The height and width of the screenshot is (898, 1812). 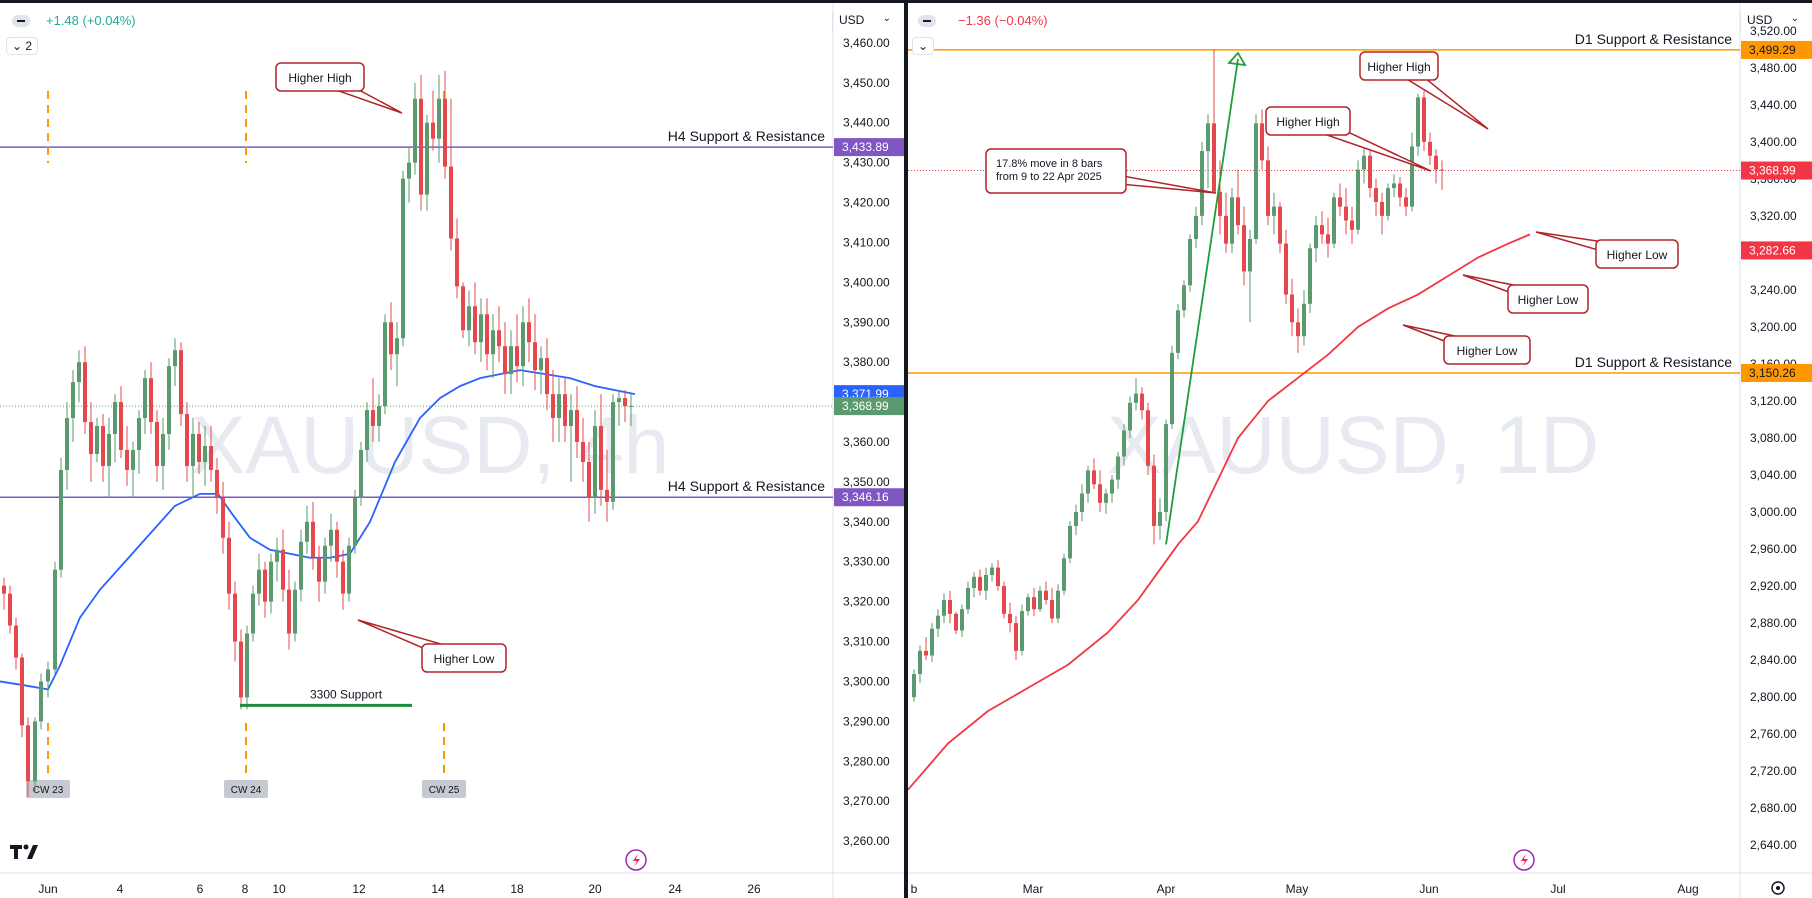 What do you see at coordinates (1773, 734) in the screenshot?
I see `y-tick-label: 2,760.00` at bounding box center [1773, 734].